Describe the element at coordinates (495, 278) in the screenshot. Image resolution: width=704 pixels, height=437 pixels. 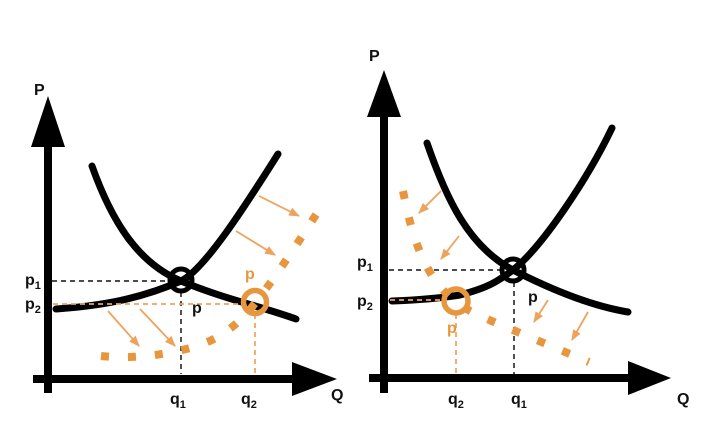
I see `shifted-demand-dotted-curve` at that location.